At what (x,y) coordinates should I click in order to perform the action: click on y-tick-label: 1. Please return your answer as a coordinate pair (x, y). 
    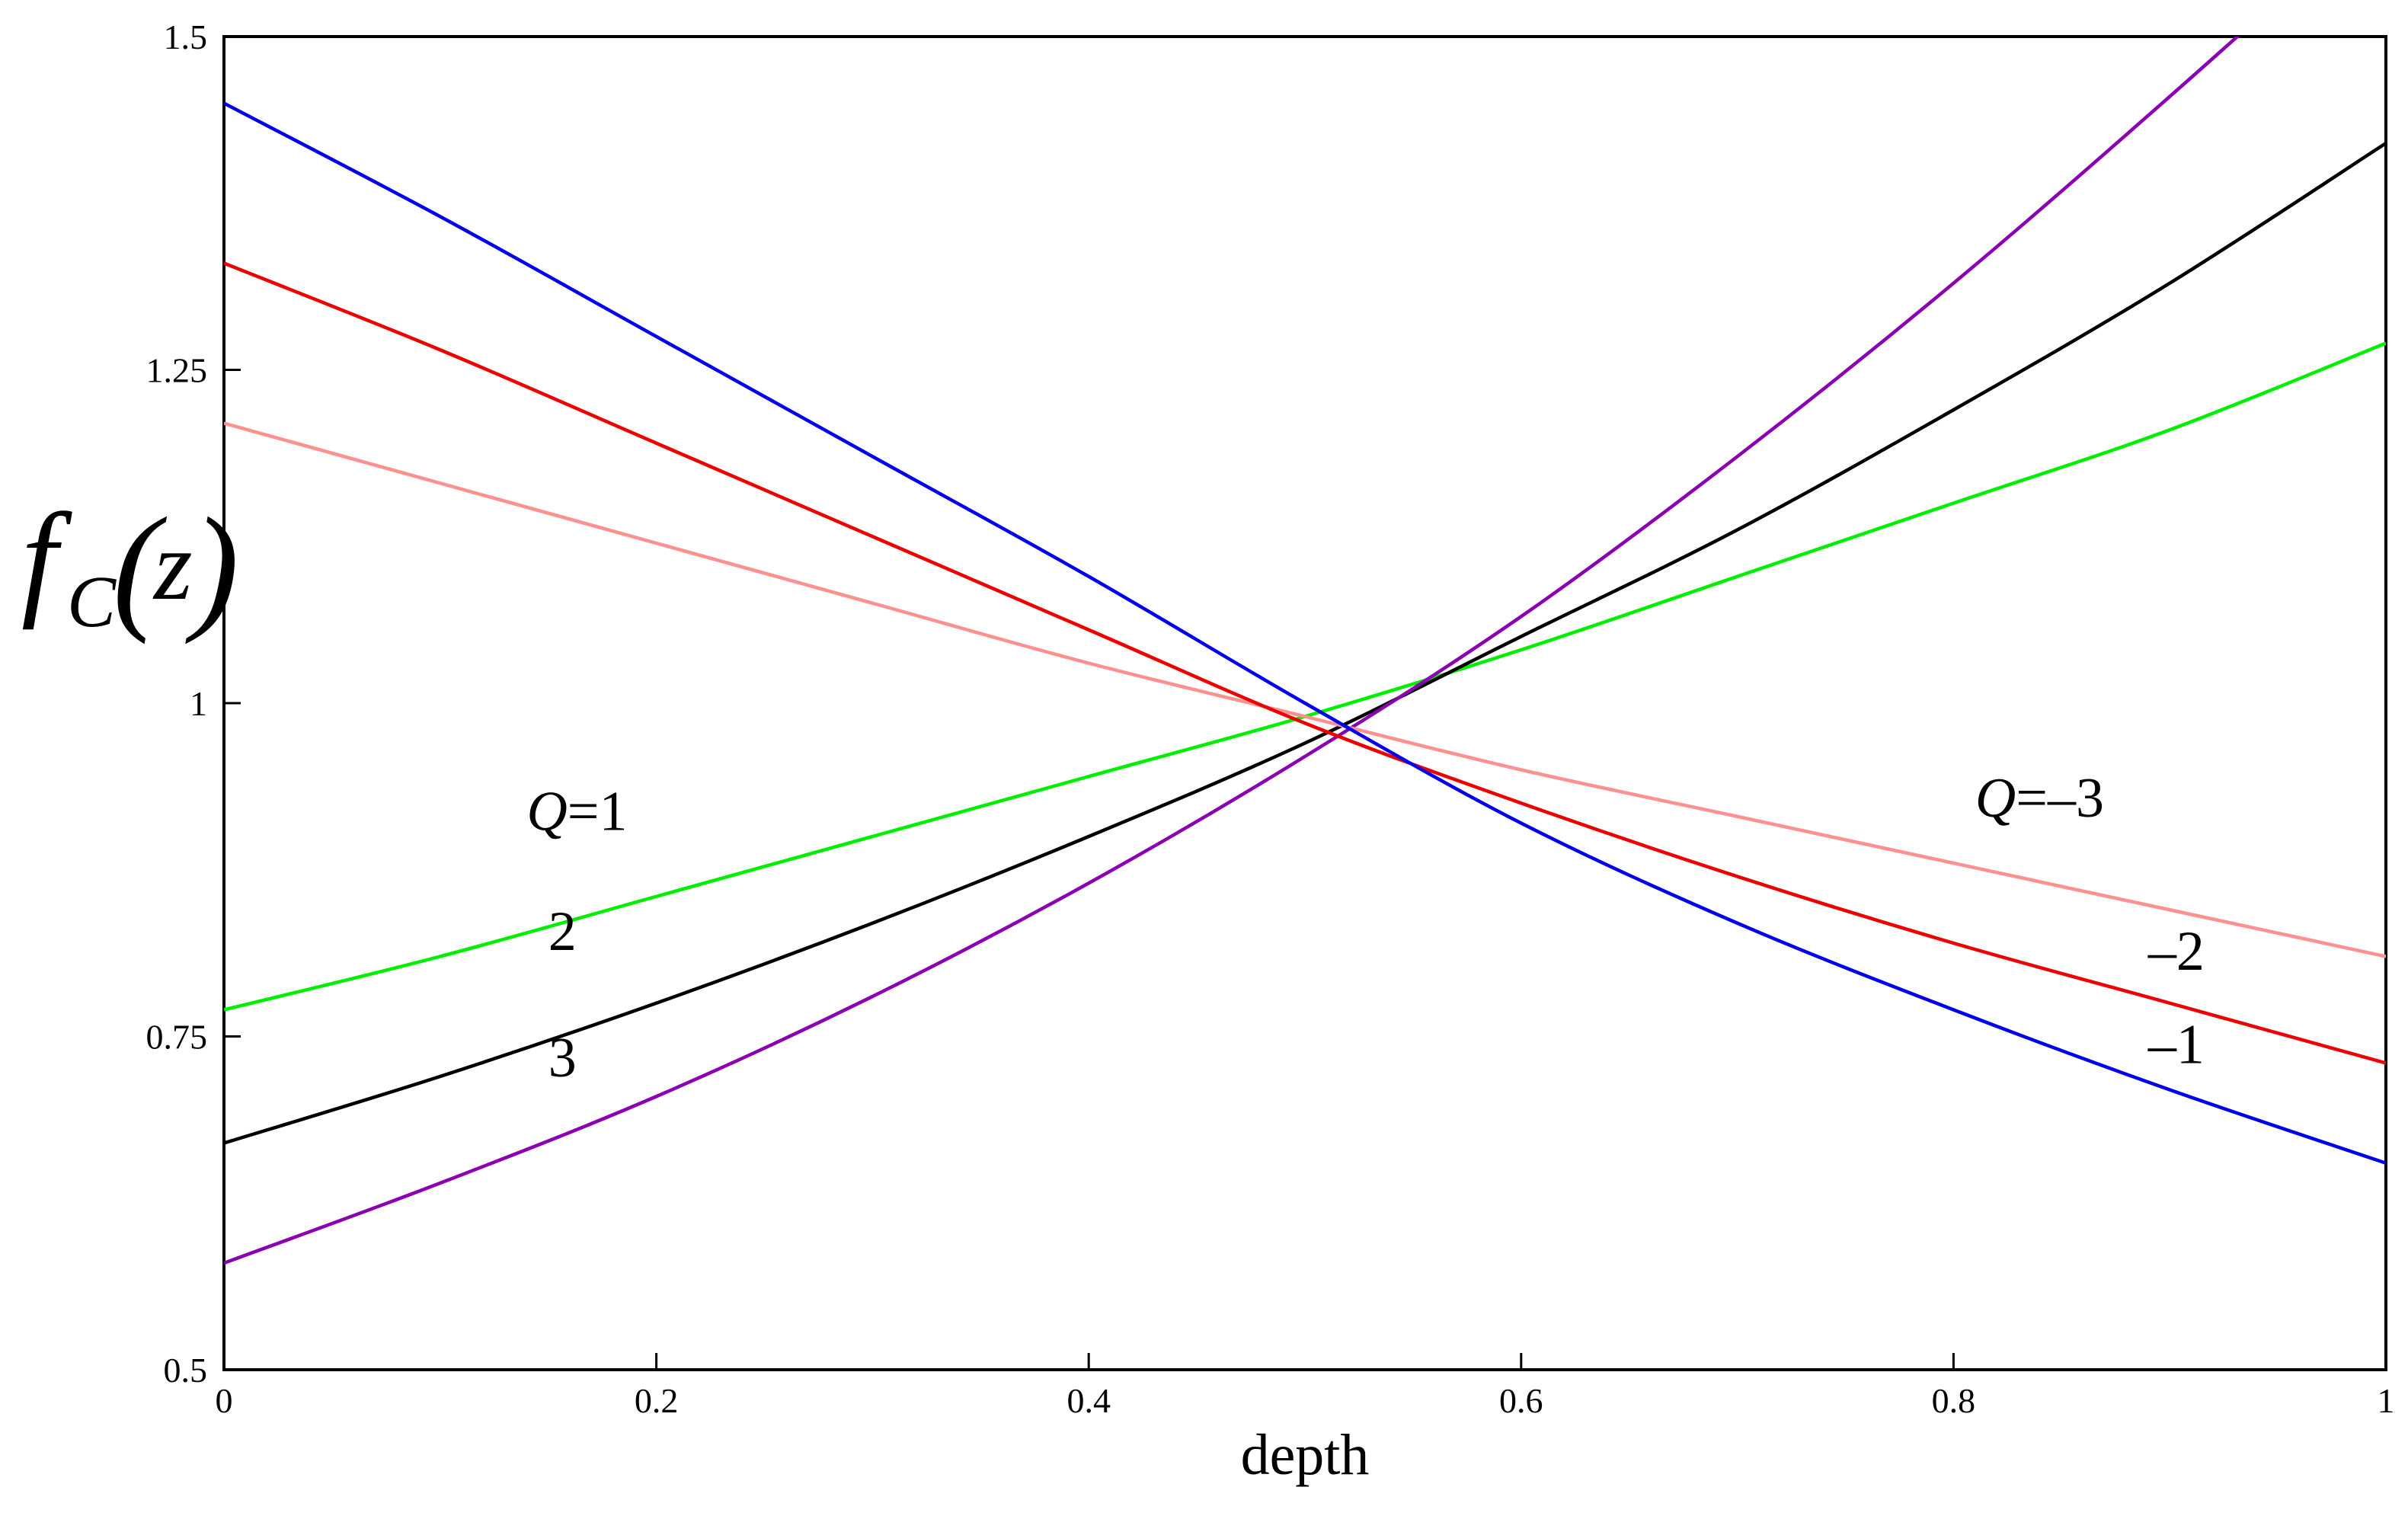
    Looking at the image, I should click on (198, 703).